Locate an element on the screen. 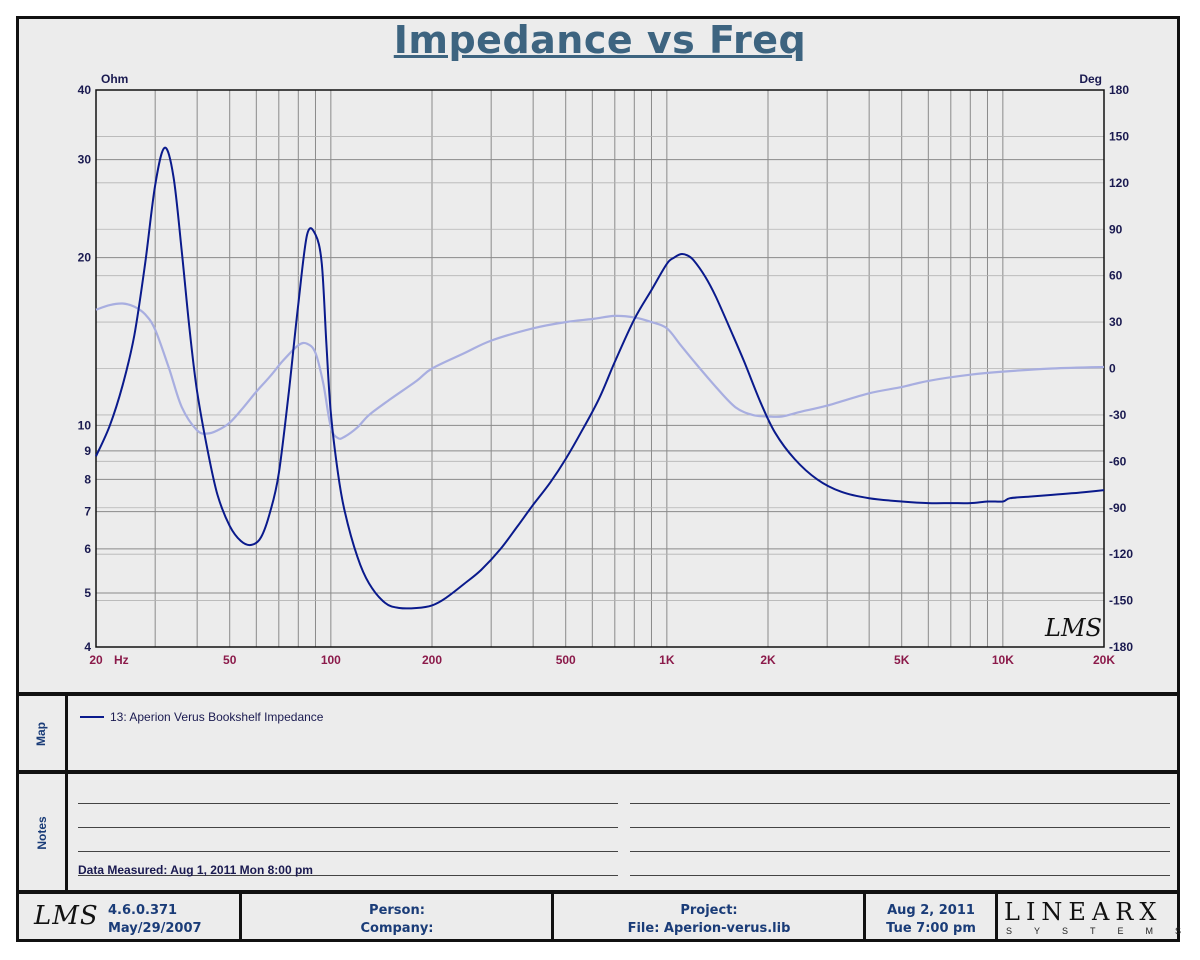  divider-map-top is located at coordinates (598, 694).